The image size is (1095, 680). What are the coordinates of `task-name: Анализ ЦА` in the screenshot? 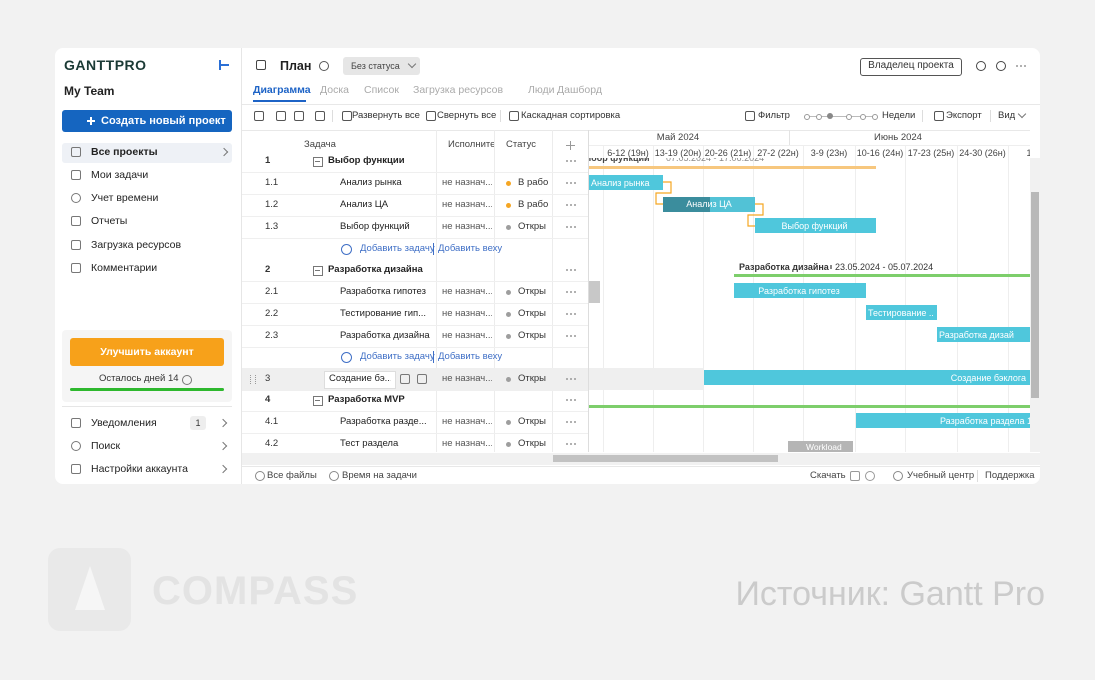 It's located at (364, 204).